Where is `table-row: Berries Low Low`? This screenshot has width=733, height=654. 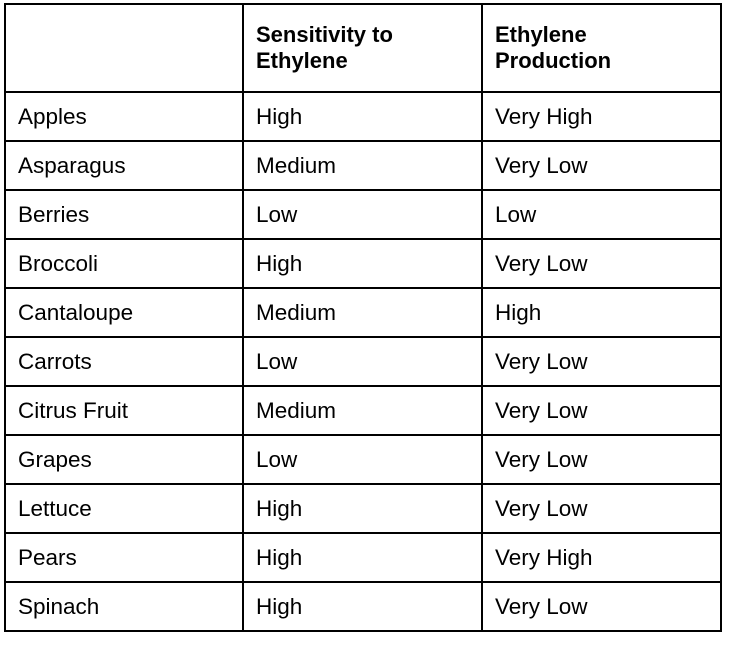
table-row: Berries Low Low is located at coordinates (363, 214).